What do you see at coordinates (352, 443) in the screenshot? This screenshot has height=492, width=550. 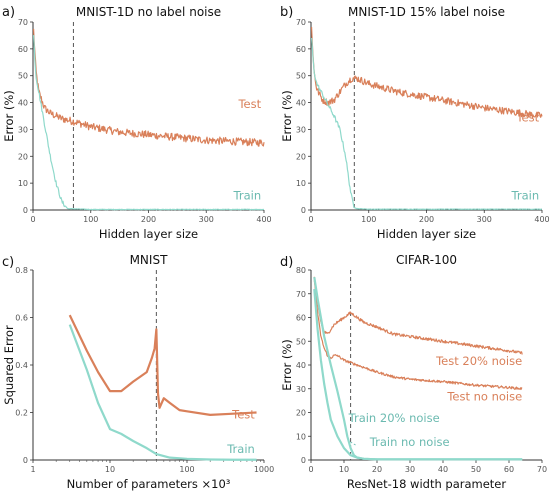 I see `annotation-pointer` at bounding box center [352, 443].